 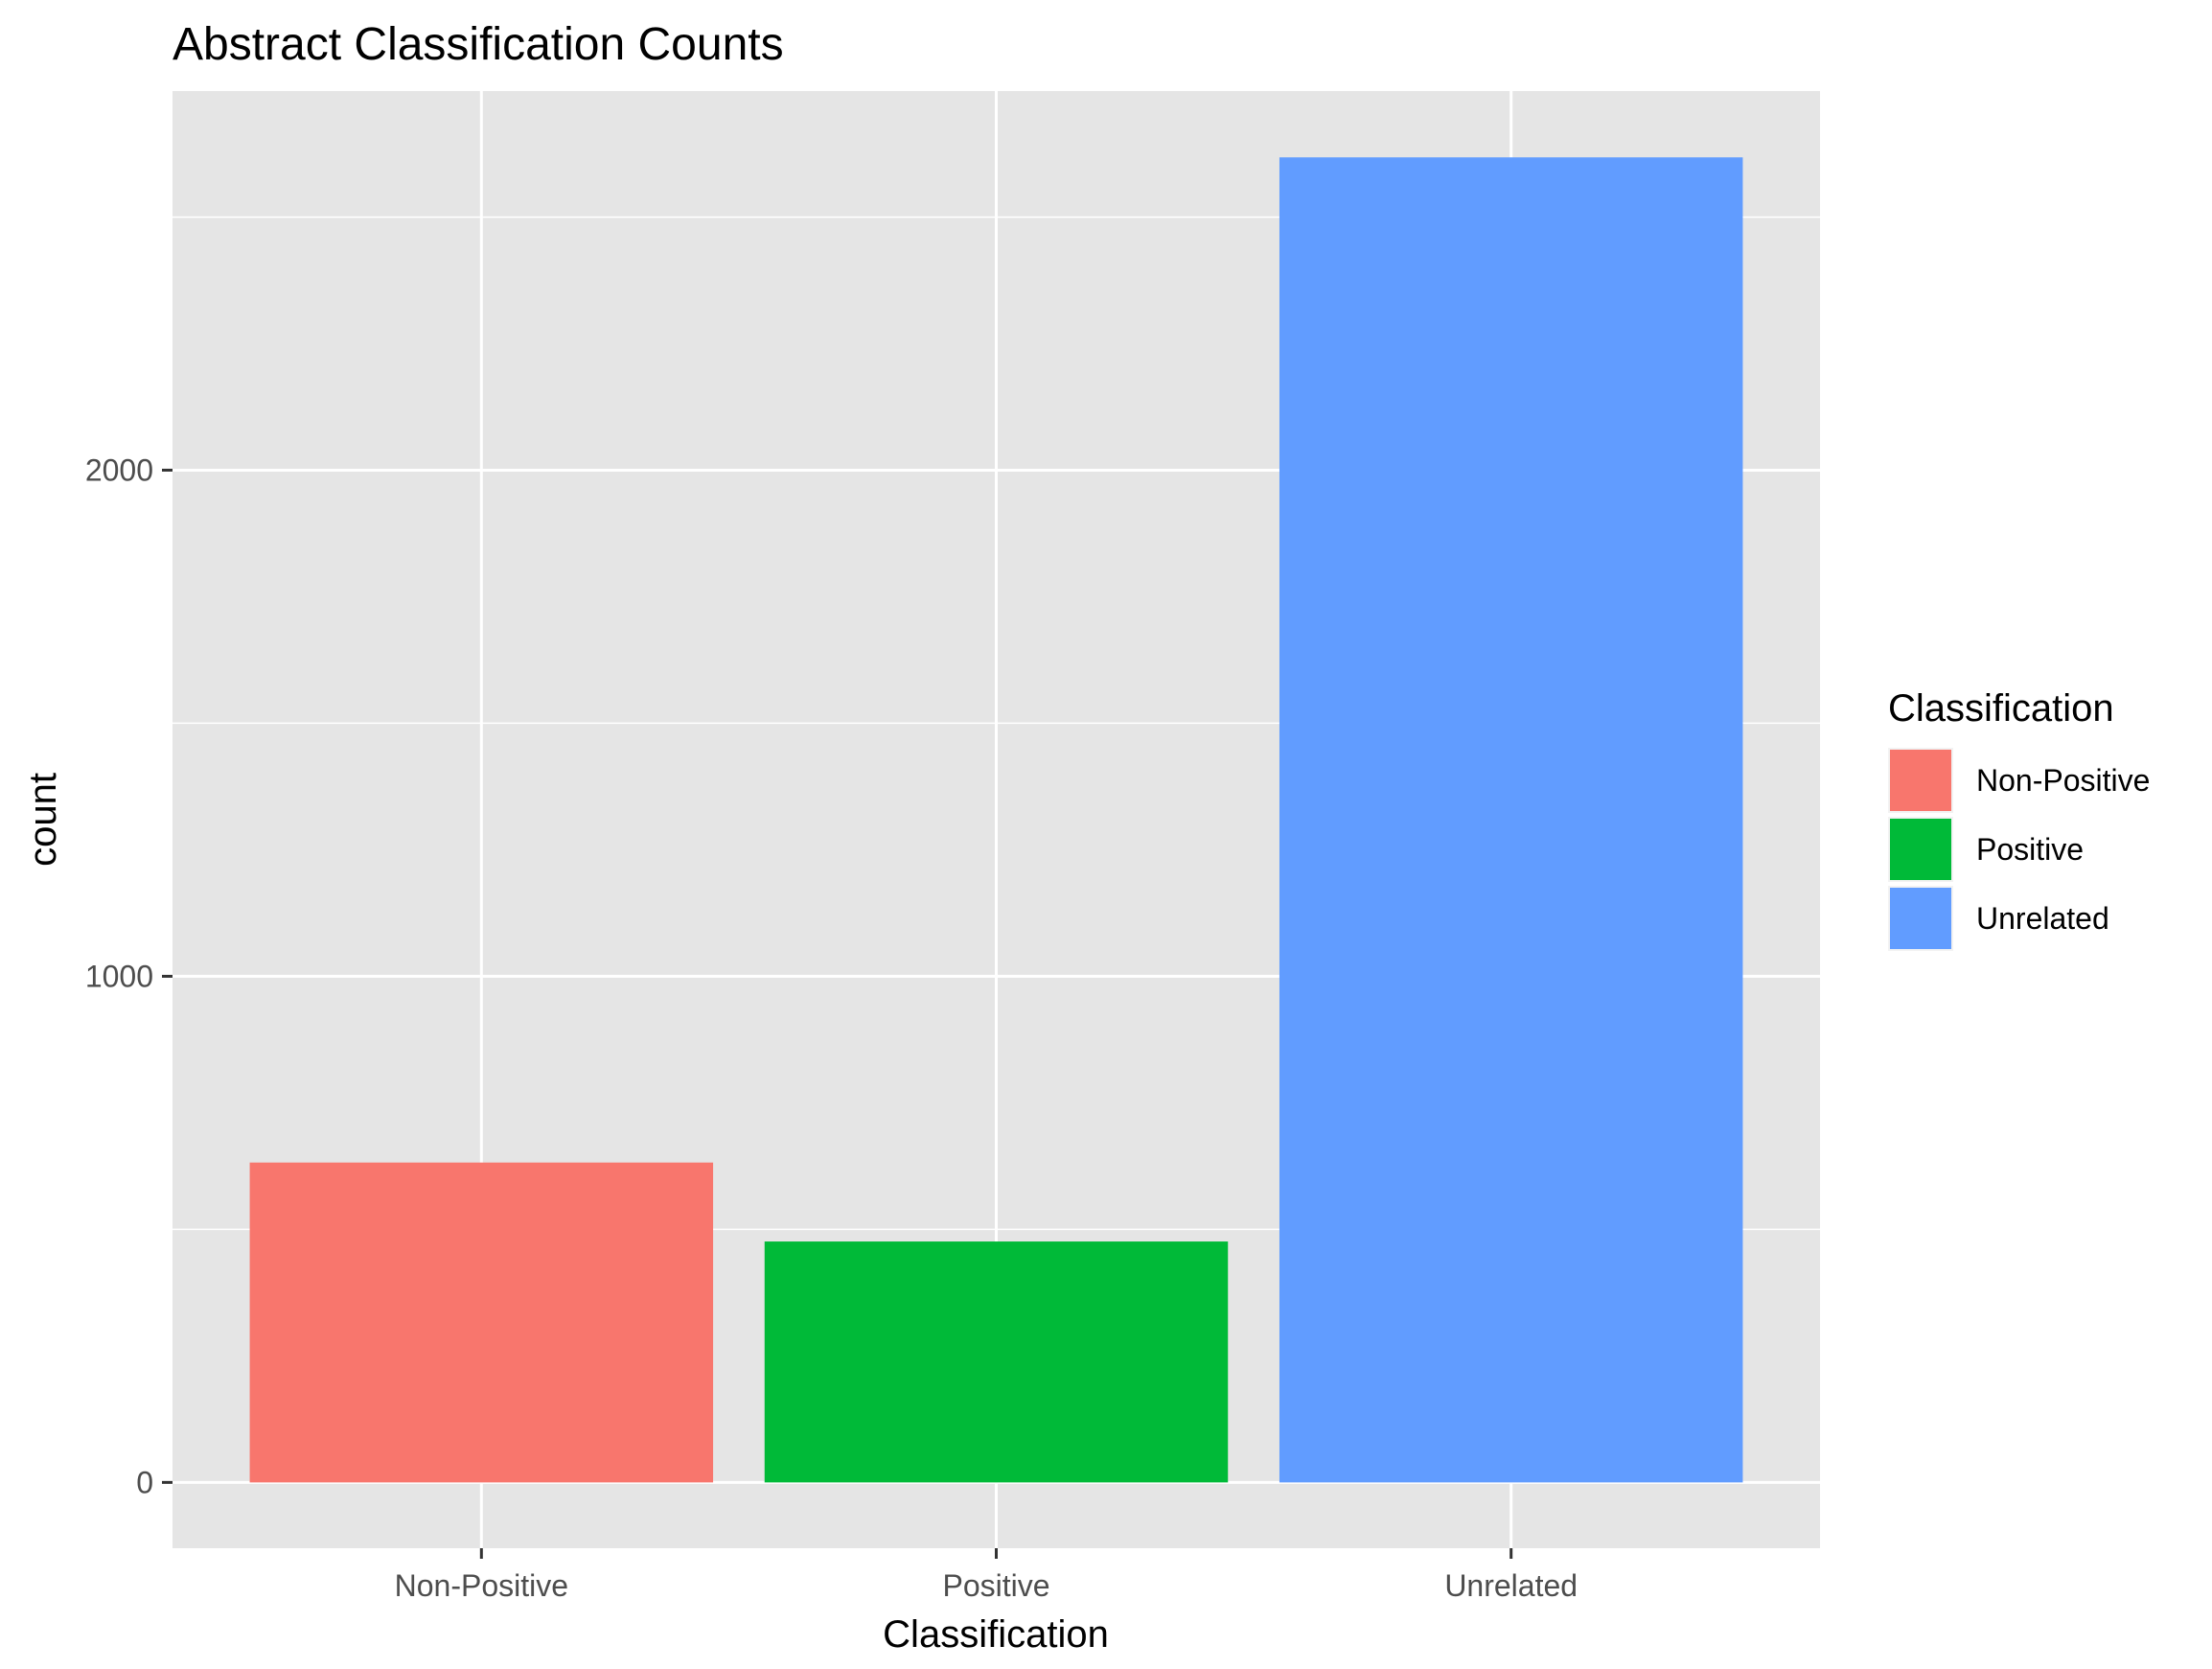 What do you see at coordinates (2063, 781) in the screenshot?
I see `legend-label: Non-Positive` at bounding box center [2063, 781].